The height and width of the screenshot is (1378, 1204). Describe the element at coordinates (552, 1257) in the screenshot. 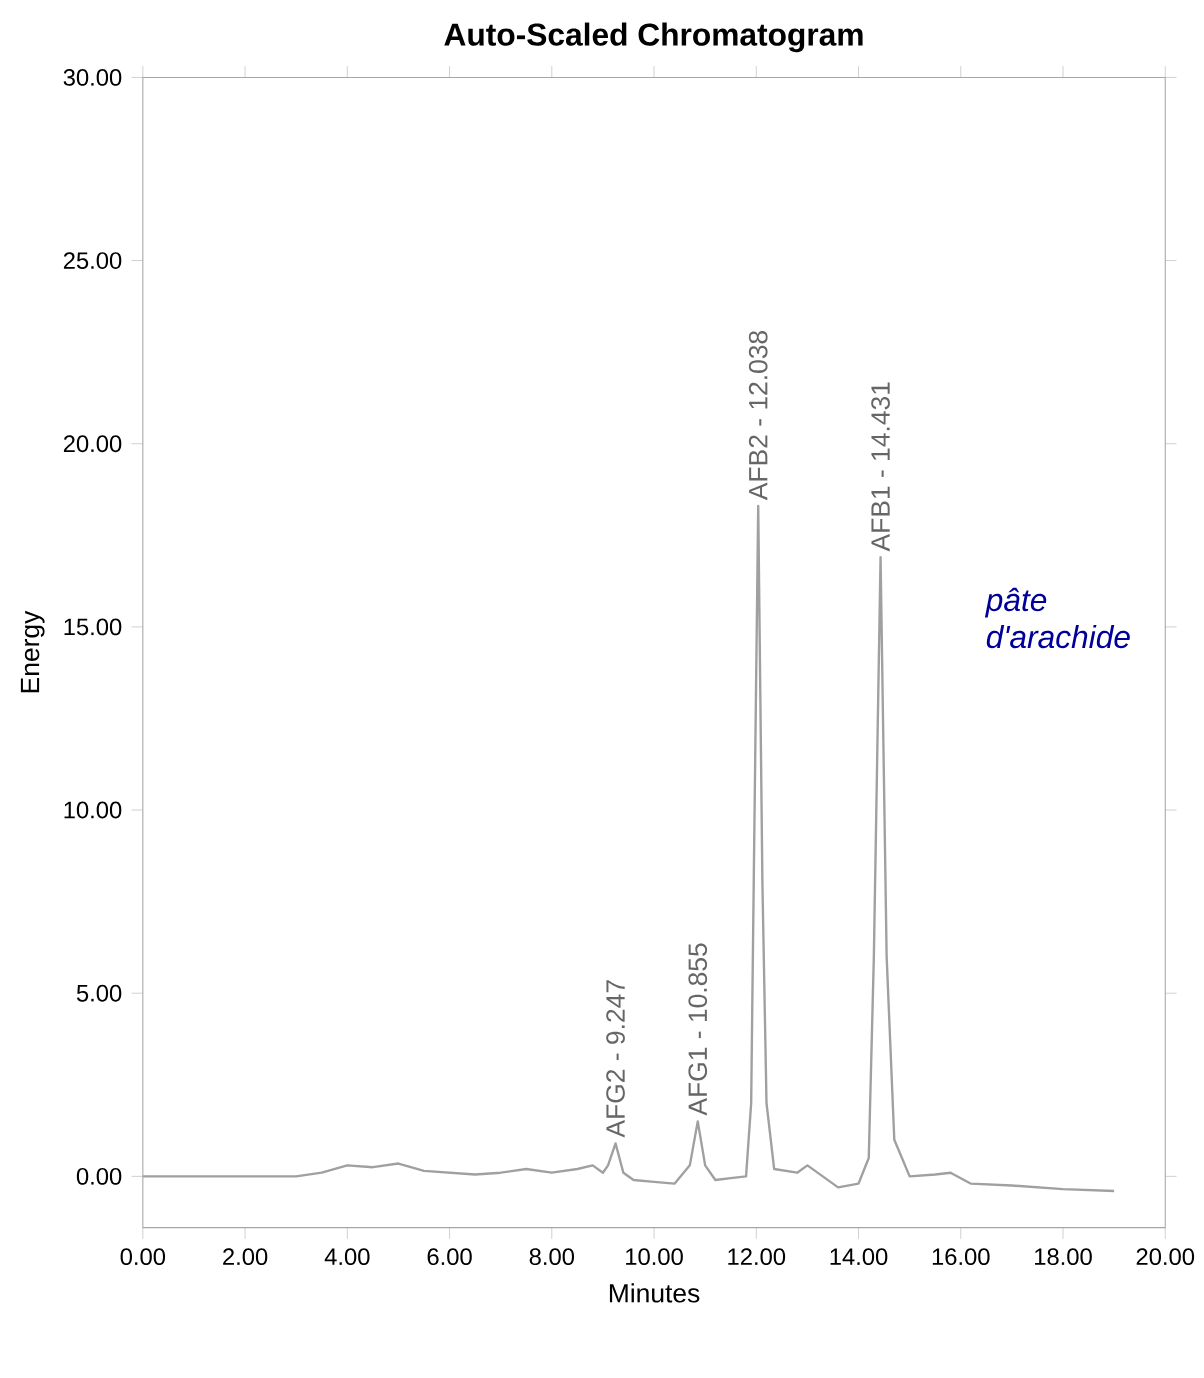

I see `x-tick-label: 8.00` at that location.